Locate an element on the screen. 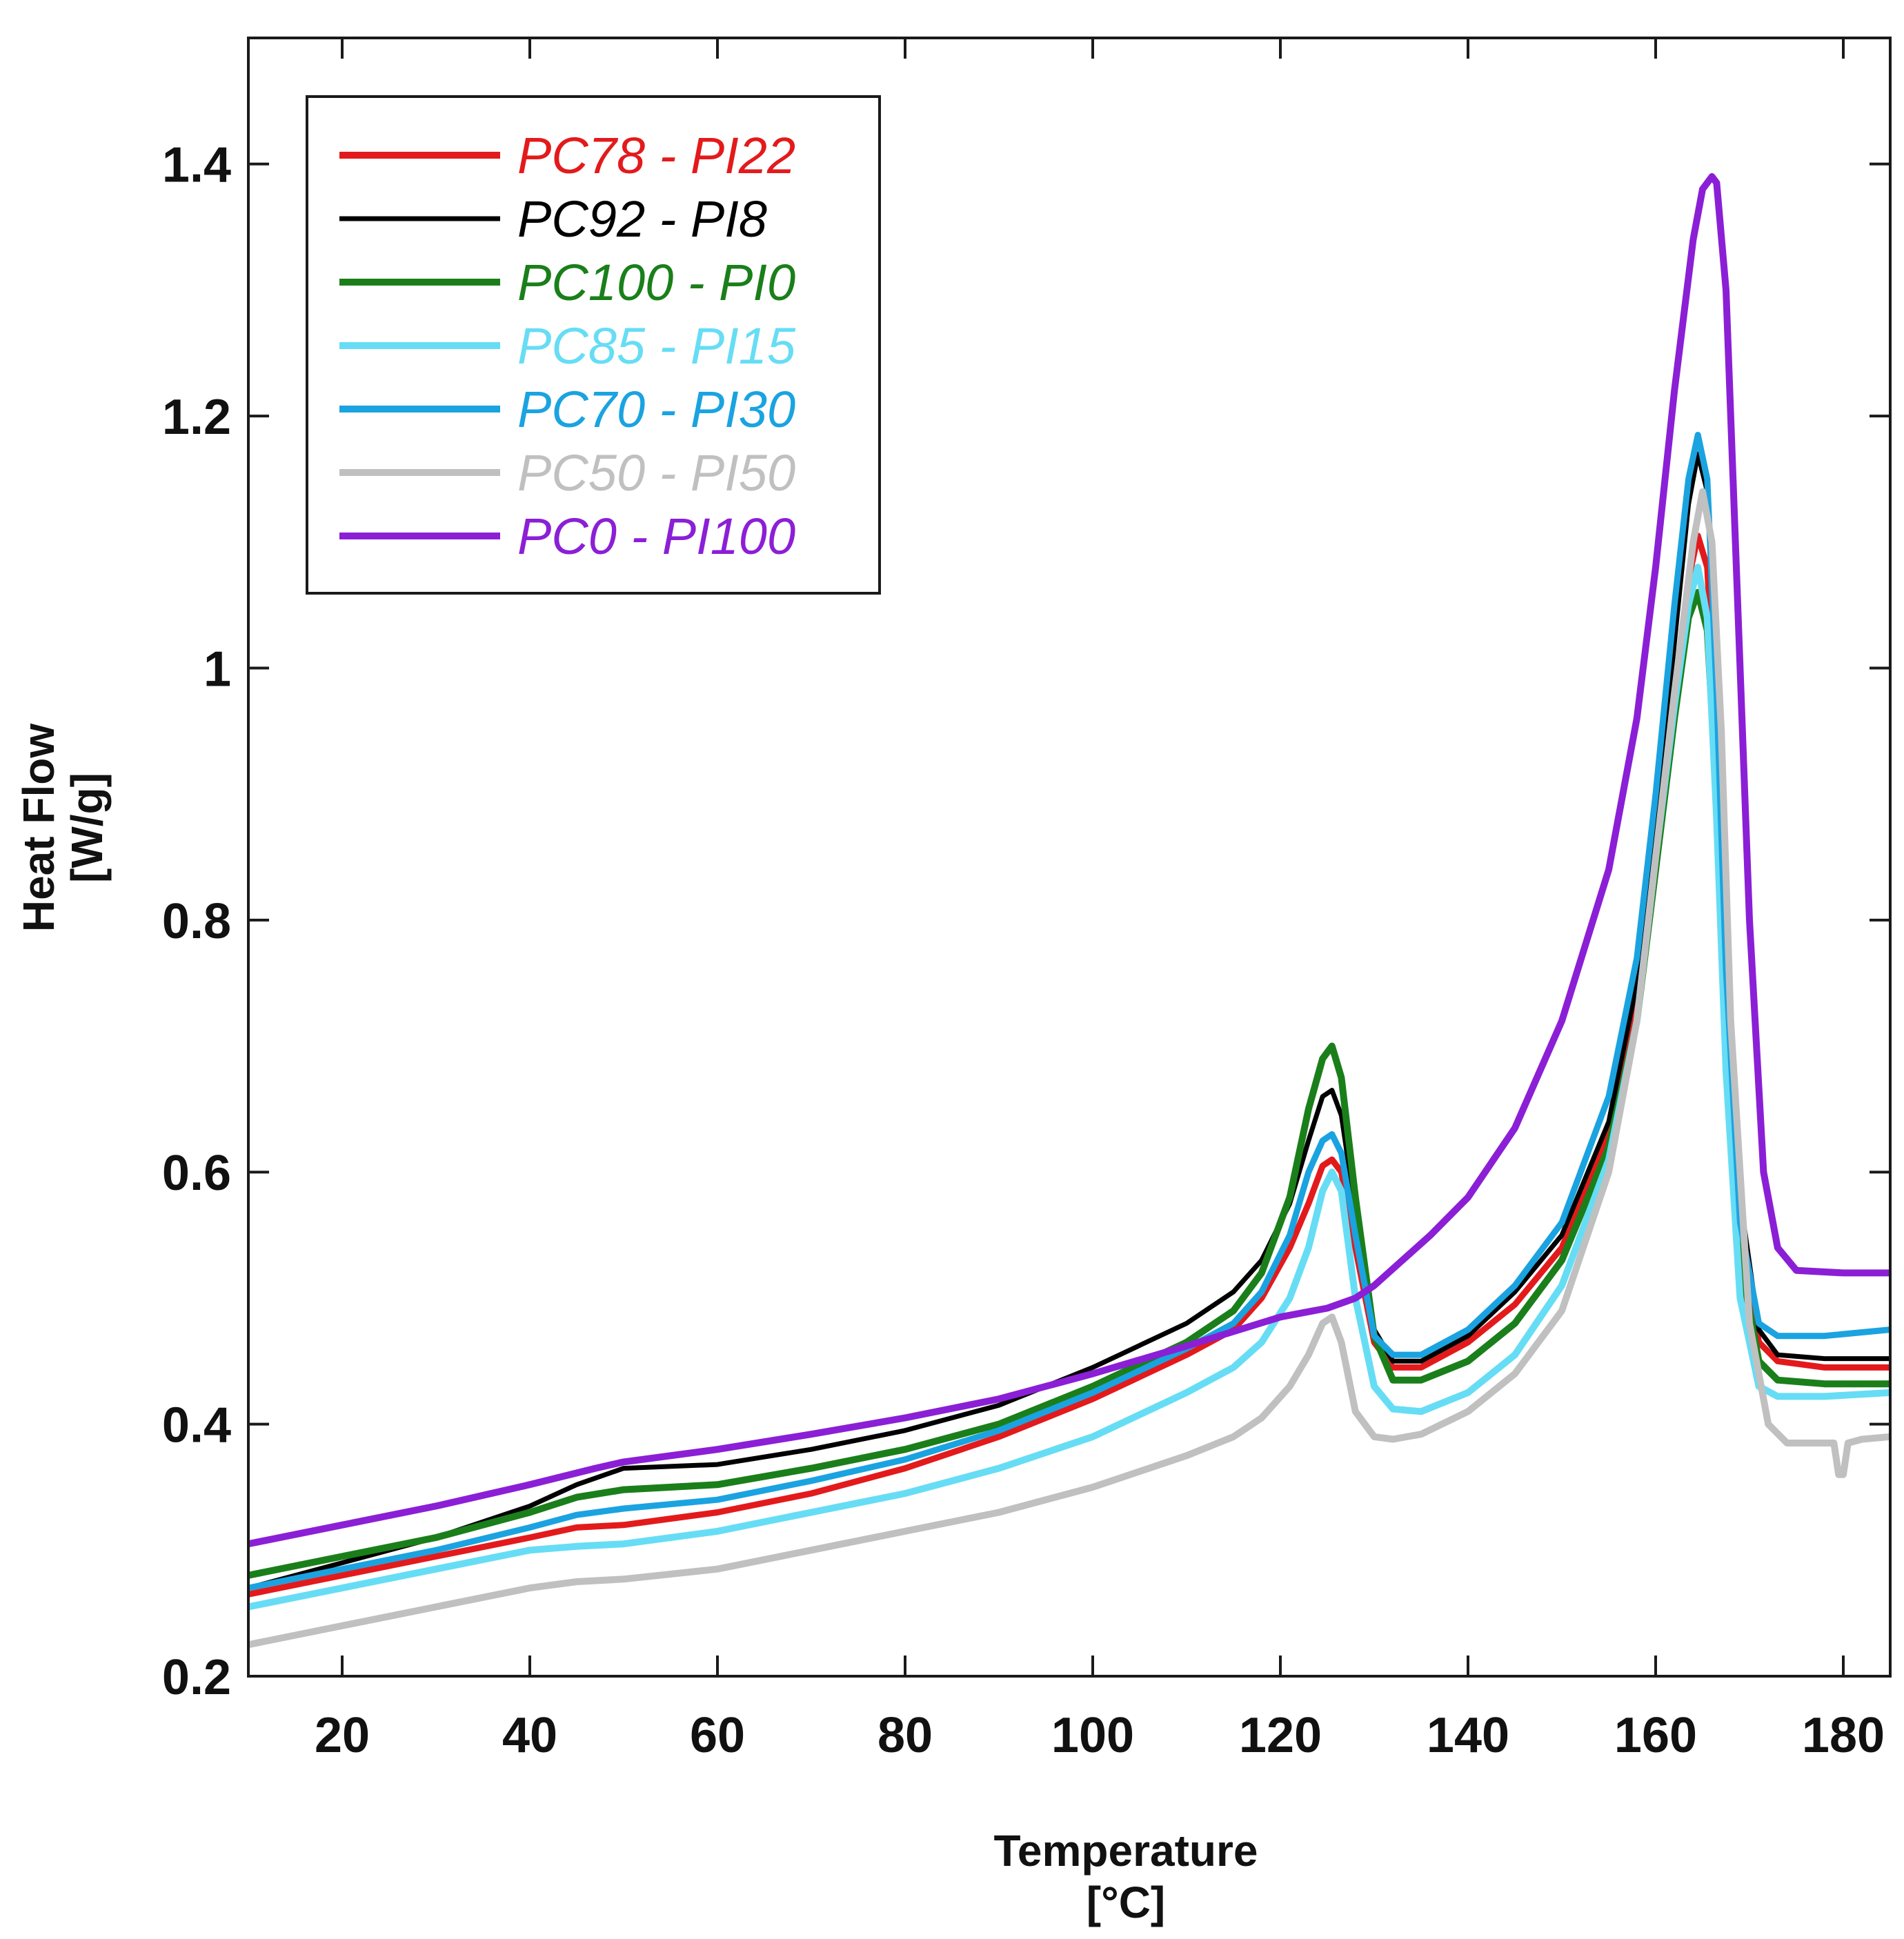 The image size is (1904, 1939). y-tick-label: 1 is located at coordinates (217, 669).